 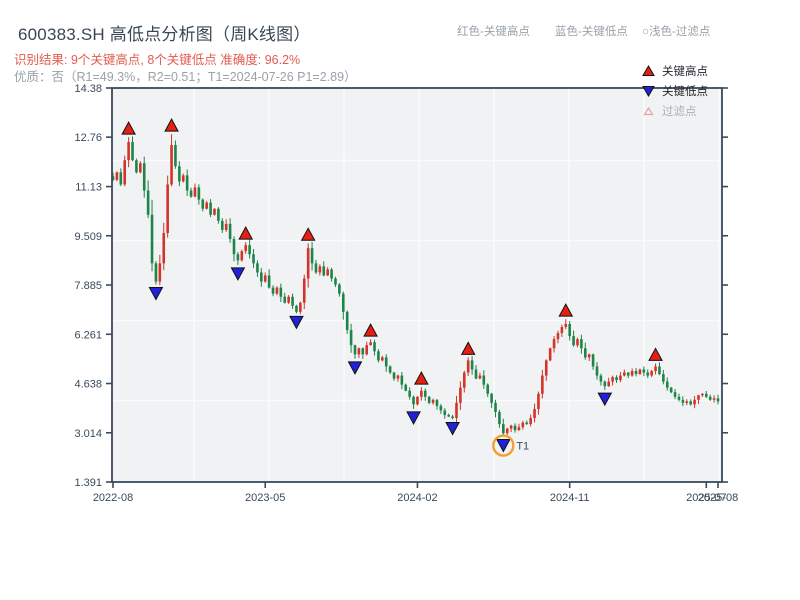 I want to click on x-tick-label: 2025-07, so click(x=706, y=498).